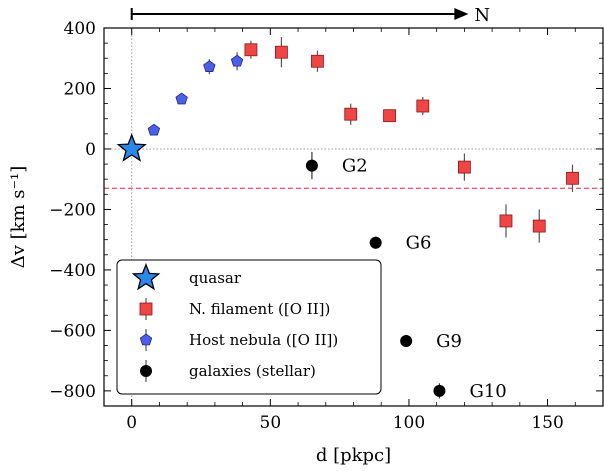  I want to click on x-axis-title: d [pkpc], so click(353, 455).